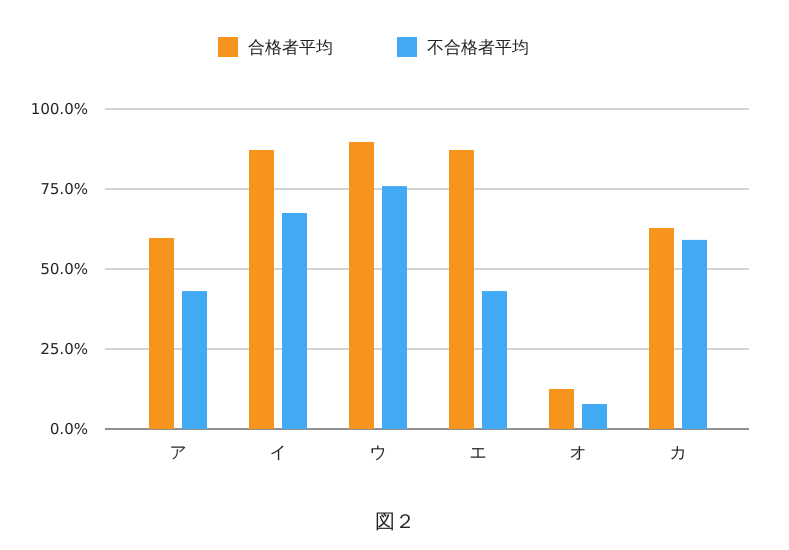  Describe the element at coordinates (678, 453) in the screenshot. I see `x-tick-label: カ` at that location.